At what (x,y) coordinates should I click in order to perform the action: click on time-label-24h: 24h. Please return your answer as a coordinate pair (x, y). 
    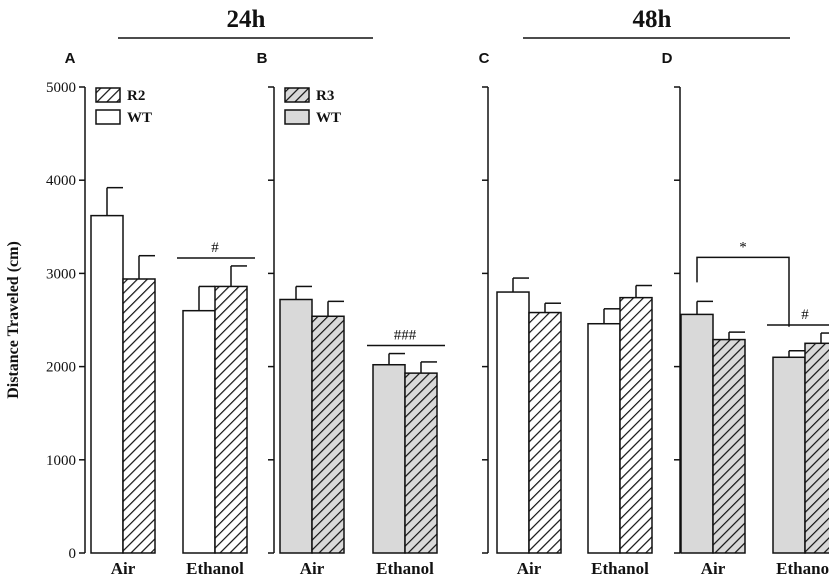
    Looking at the image, I should click on (246, 19).